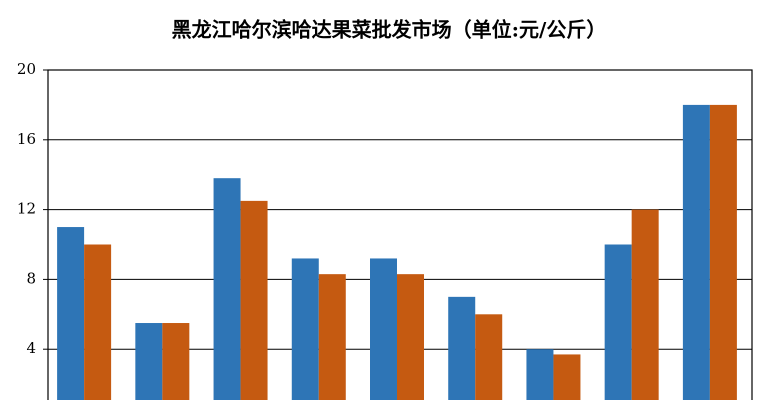 Image resolution: width=778 pixels, height=400 pixels. What do you see at coordinates (389, 30) in the screenshot?
I see `chart-title: 黑龙江哈尔滨哈达果菜批发市场（单位:元/公斤）` at bounding box center [389, 30].